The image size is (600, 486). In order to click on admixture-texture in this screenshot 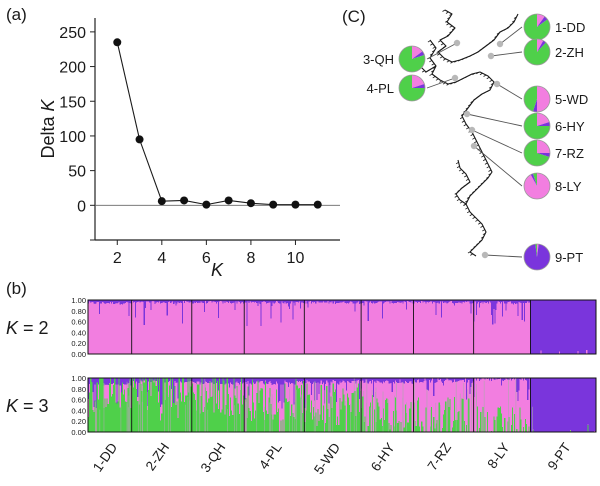, I will do `click(314, 405)`.